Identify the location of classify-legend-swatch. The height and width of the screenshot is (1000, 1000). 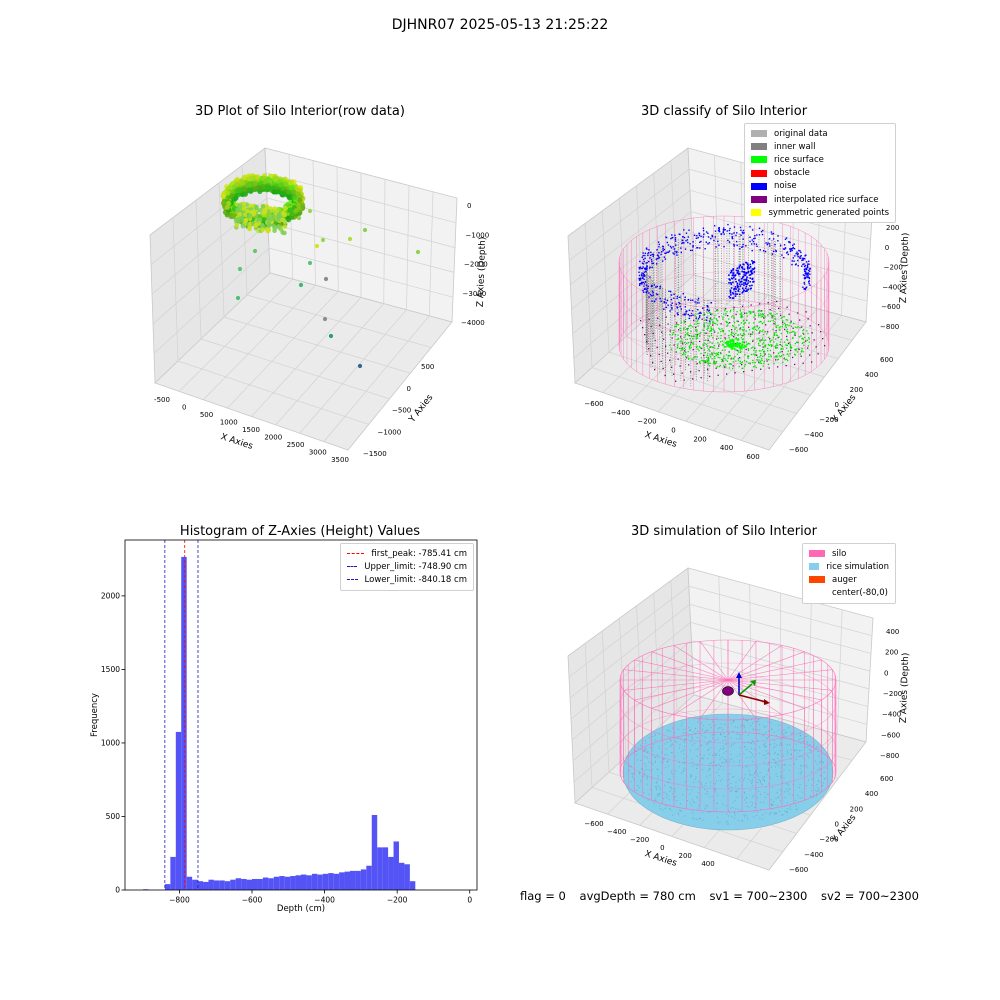
(759, 134).